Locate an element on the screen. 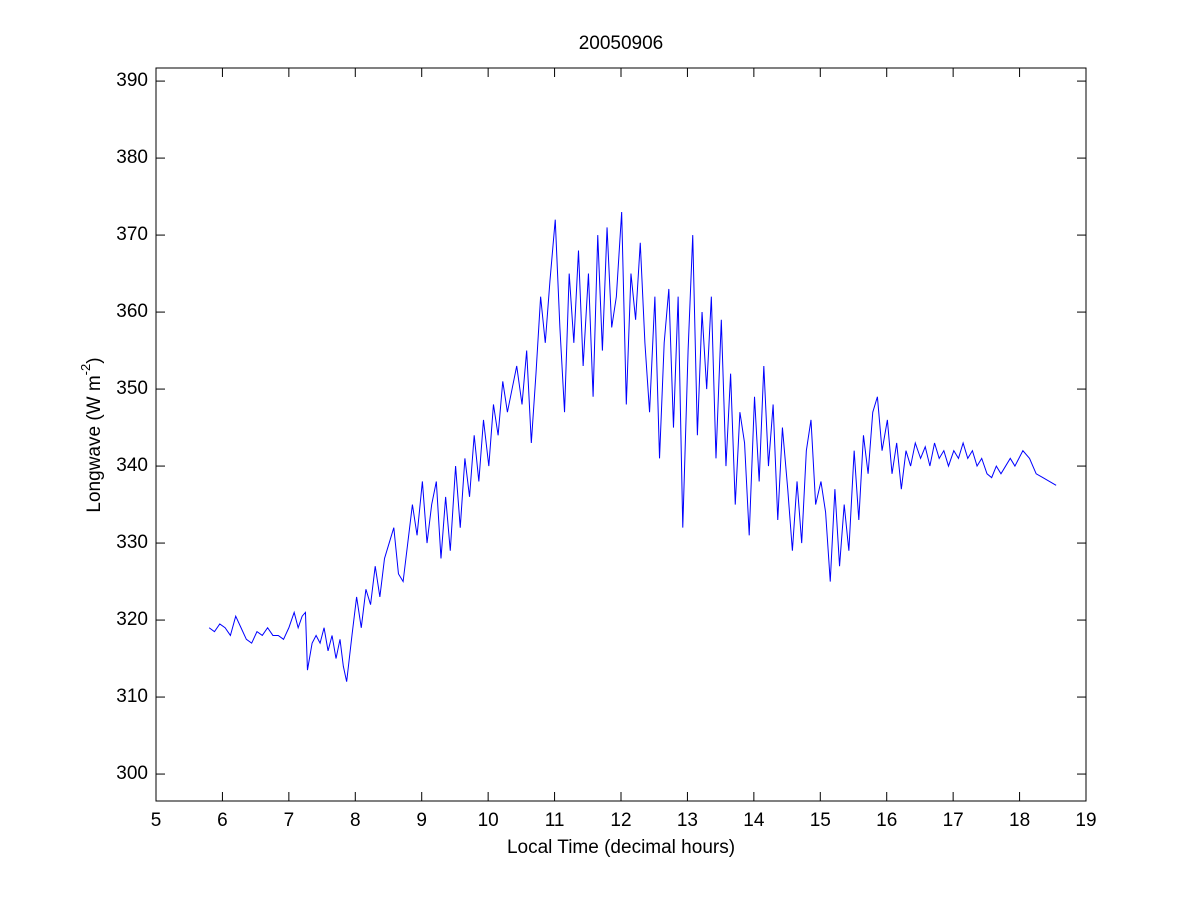 The width and height of the screenshot is (1200, 905). x-tick-label: 10 is located at coordinates (488, 820).